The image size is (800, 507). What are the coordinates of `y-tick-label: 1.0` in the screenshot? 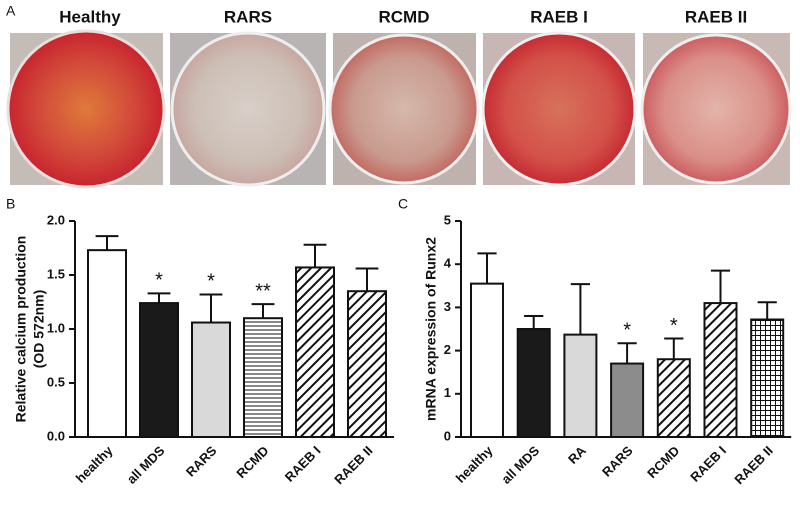 It's located at (56, 327).